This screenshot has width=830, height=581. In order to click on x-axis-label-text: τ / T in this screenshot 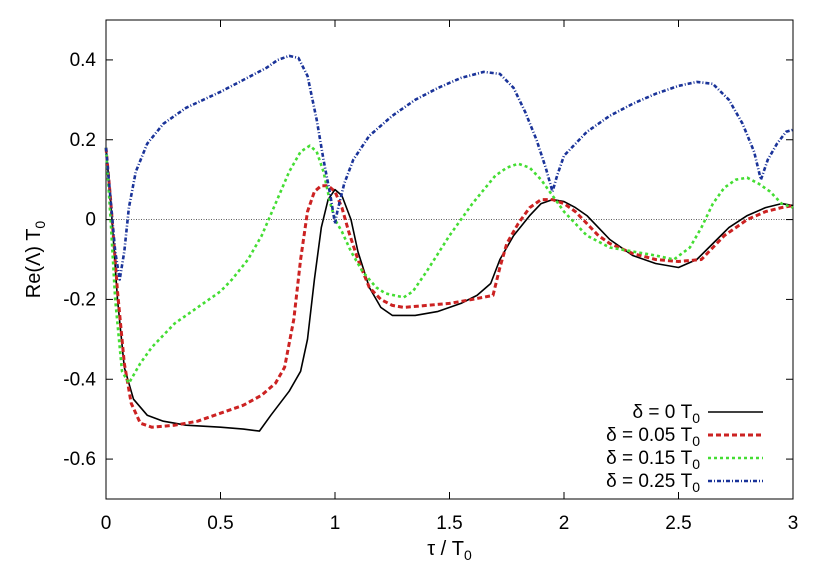, I will do `click(445, 549)`.